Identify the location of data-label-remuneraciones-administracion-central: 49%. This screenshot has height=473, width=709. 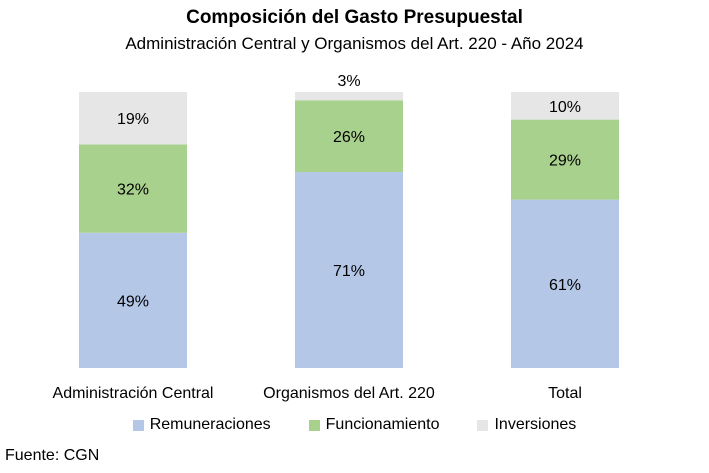
(133, 301).